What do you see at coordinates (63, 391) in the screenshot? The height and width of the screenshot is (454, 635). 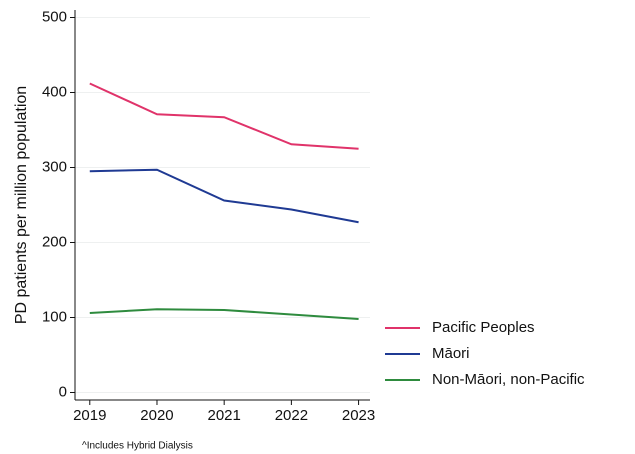 I see `y-tick-label: 0` at bounding box center [63, 391].